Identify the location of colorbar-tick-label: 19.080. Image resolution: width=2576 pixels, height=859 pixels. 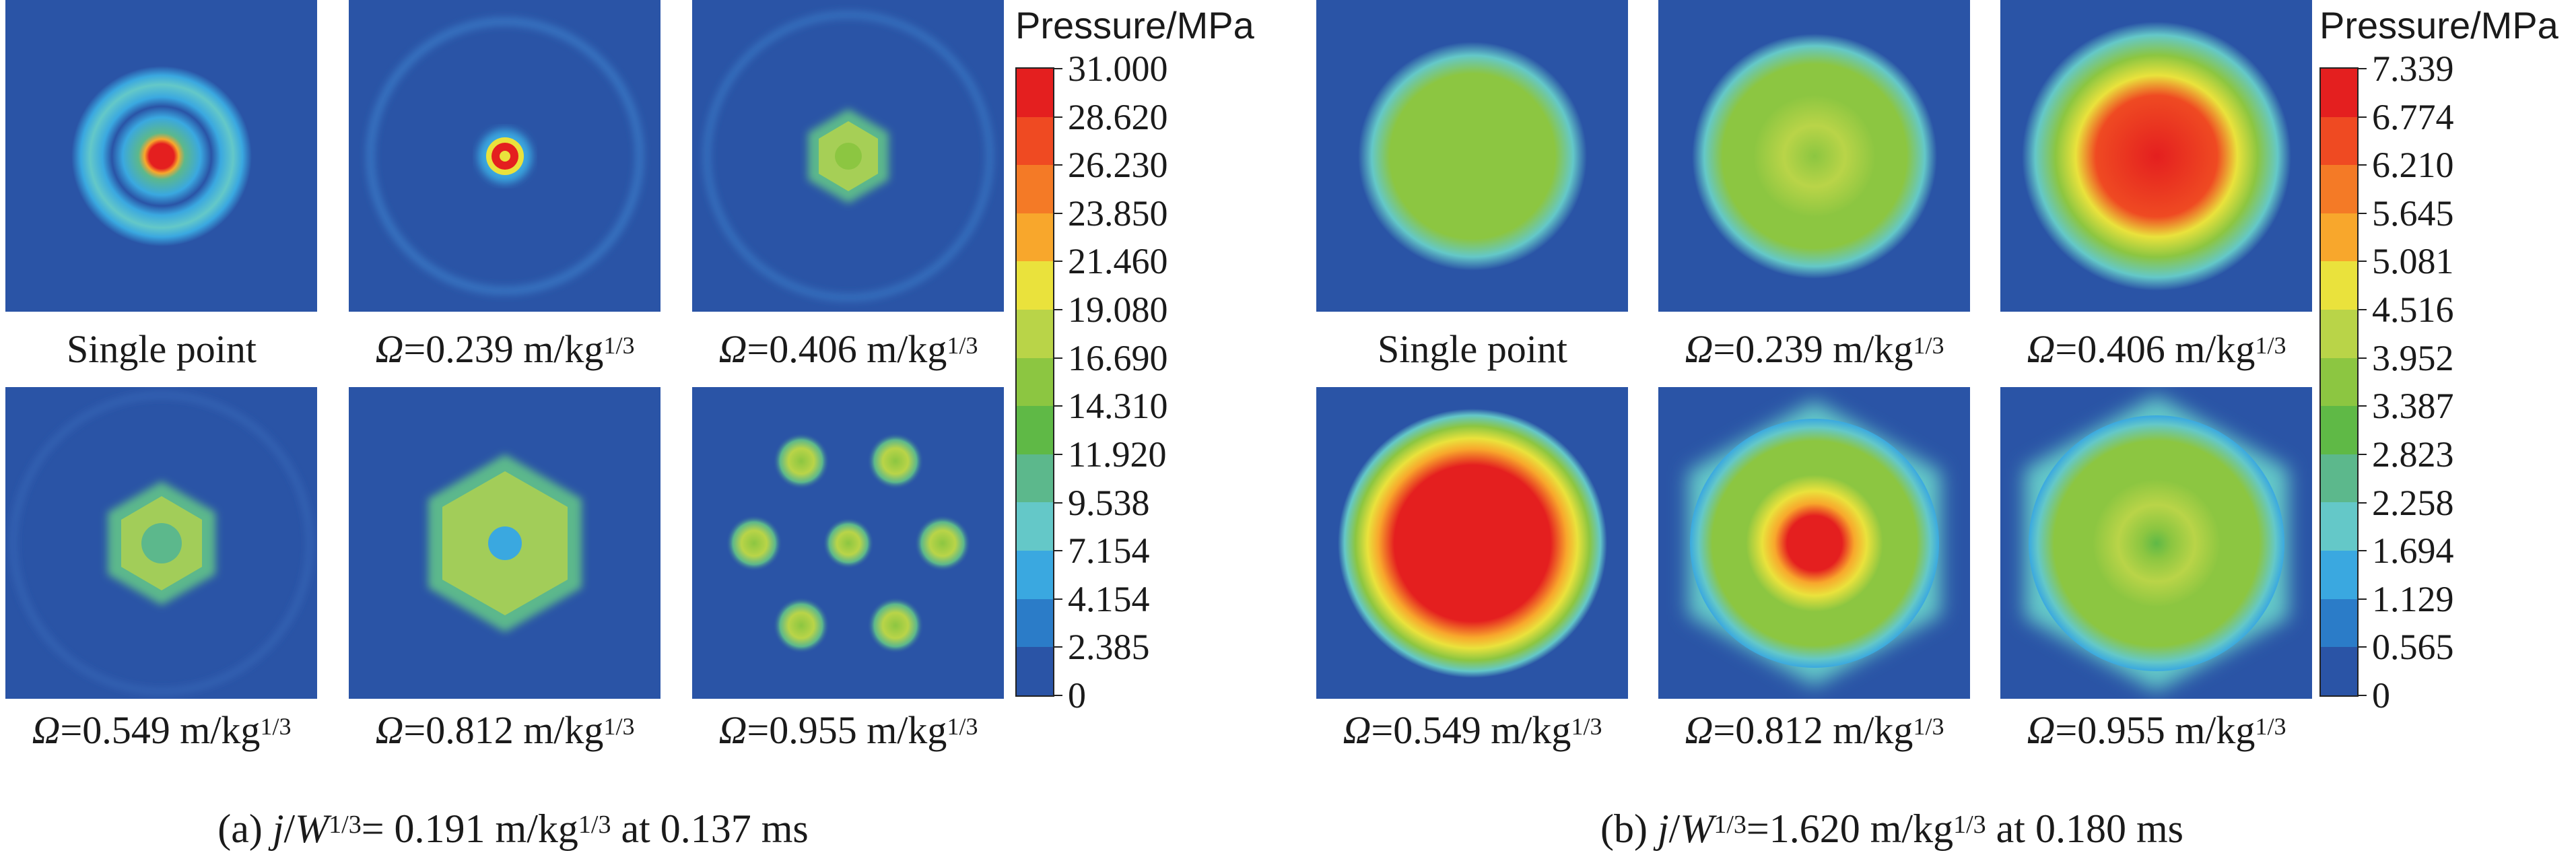
(1118, 310).